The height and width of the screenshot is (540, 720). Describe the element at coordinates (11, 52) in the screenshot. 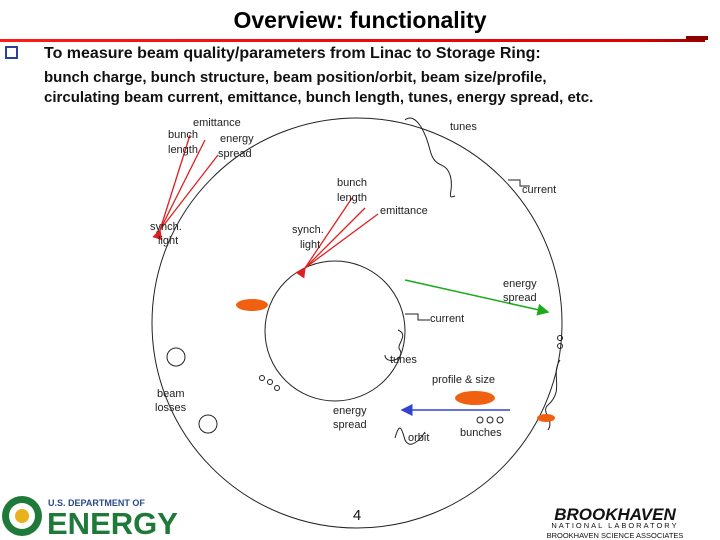

I see `bullet-icon` at that location.